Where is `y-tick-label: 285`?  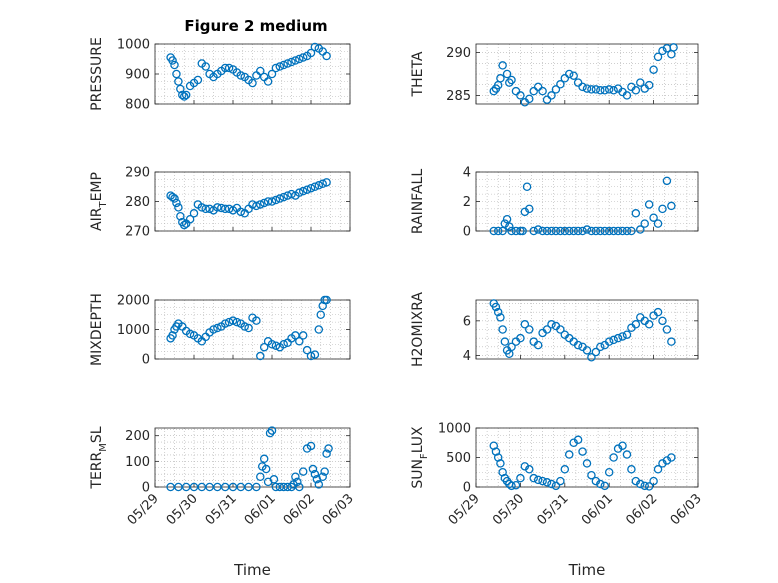
y-tick-label: 285 is located at coordinates (458, 96).